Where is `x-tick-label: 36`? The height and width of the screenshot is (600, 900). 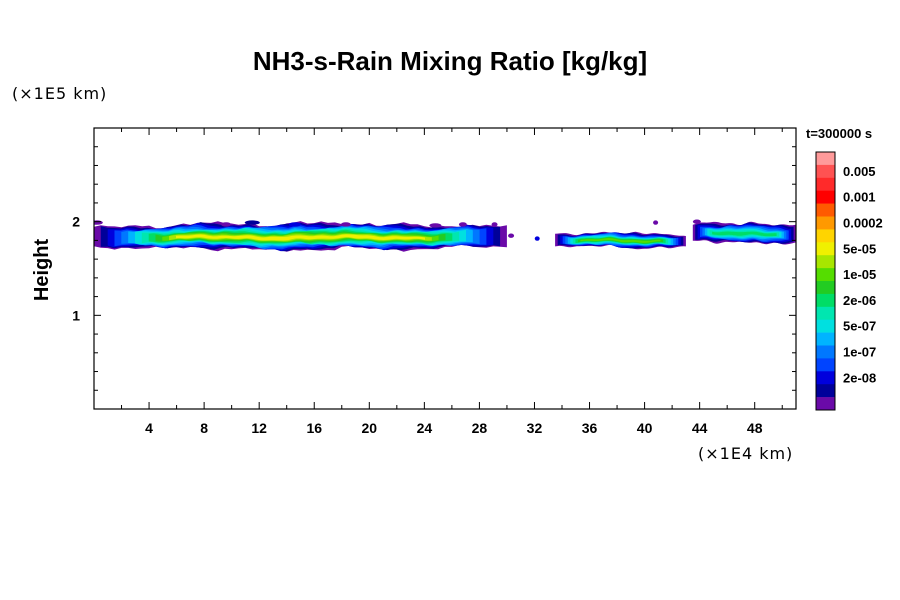
x-tick-label: 36 is located at coordinates (590, 428).